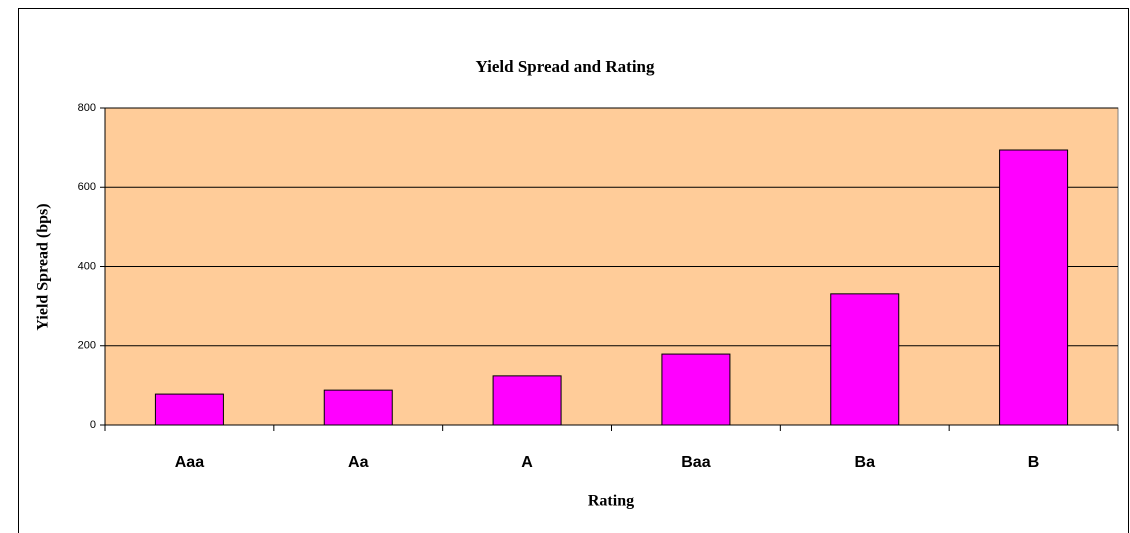 The height and width of the screenshot is (533, 1130). What do you see at coordinates (565, 66) in the screenshot?
I see `chart-title: Yield Spread and Rating` at bounding box center [565, 66].